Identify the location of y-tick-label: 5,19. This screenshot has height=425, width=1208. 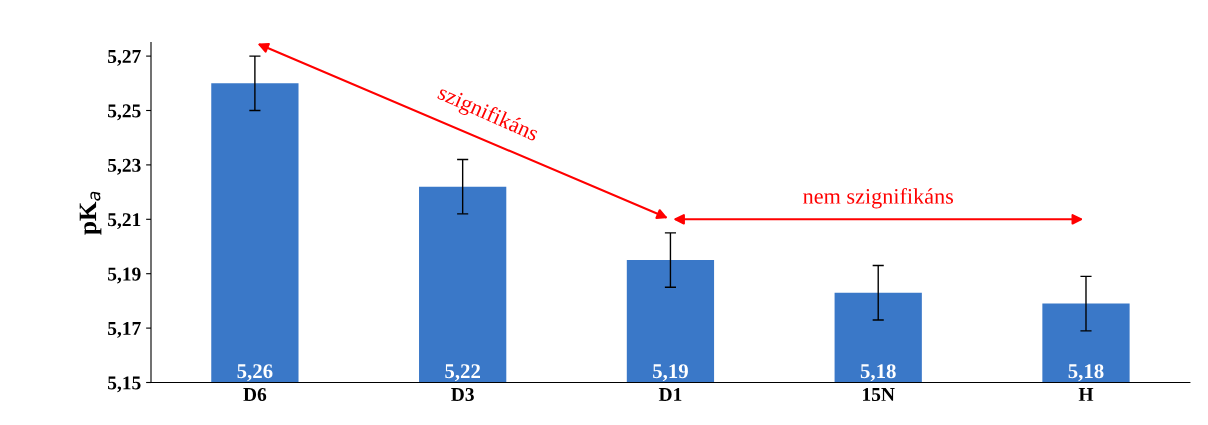
(124, 275).